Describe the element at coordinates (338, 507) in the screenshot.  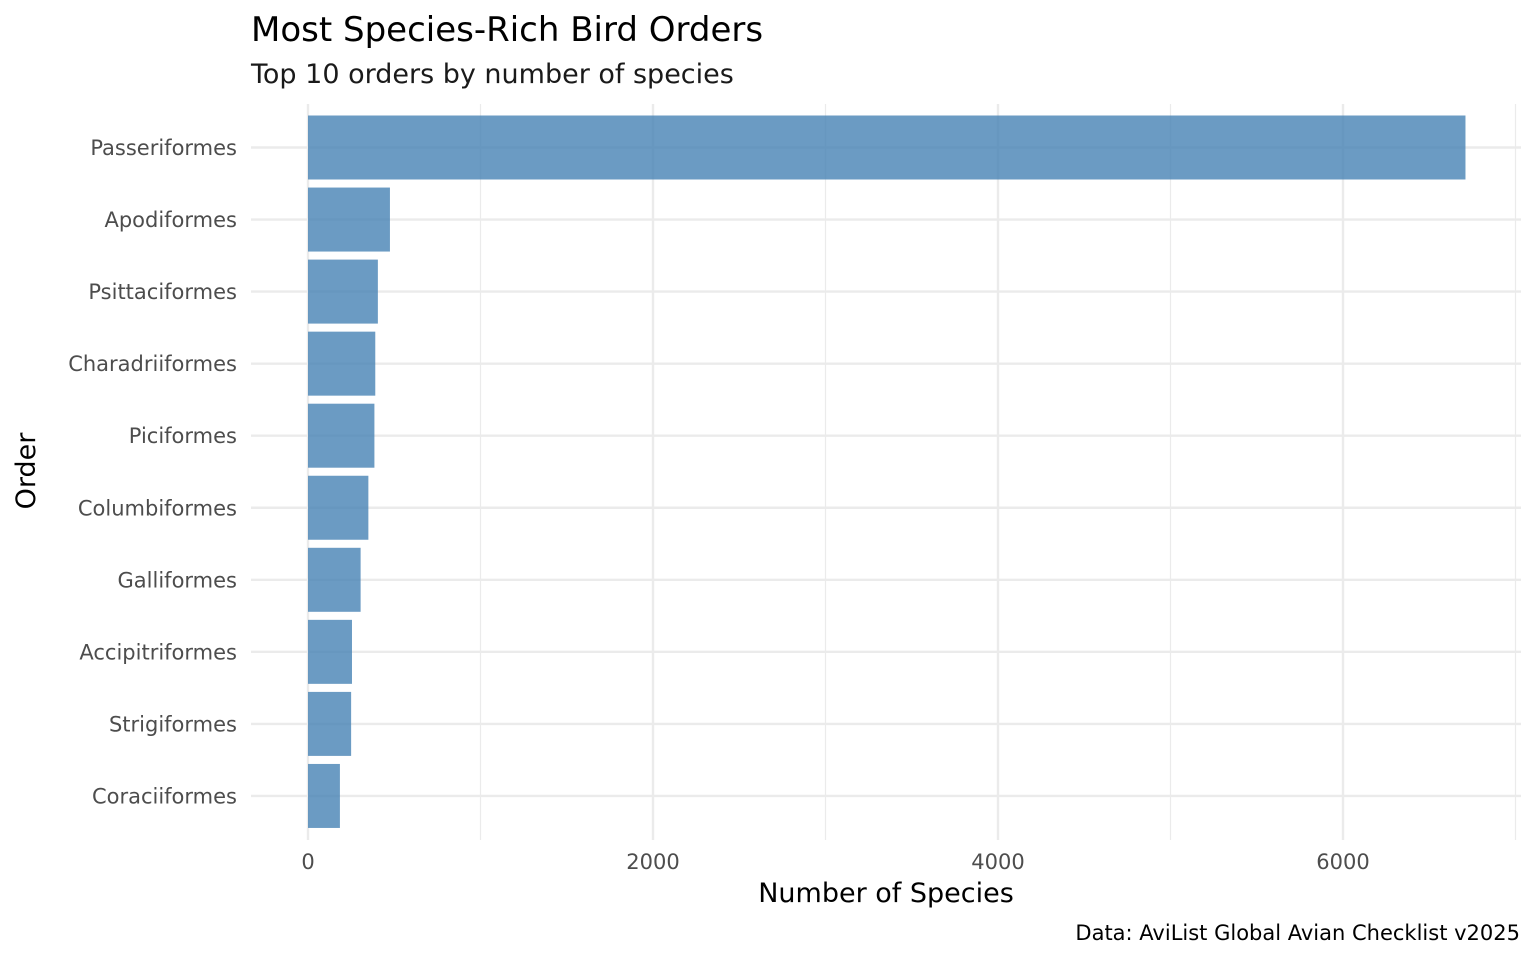
I see `bar-columbiformes` at that location.